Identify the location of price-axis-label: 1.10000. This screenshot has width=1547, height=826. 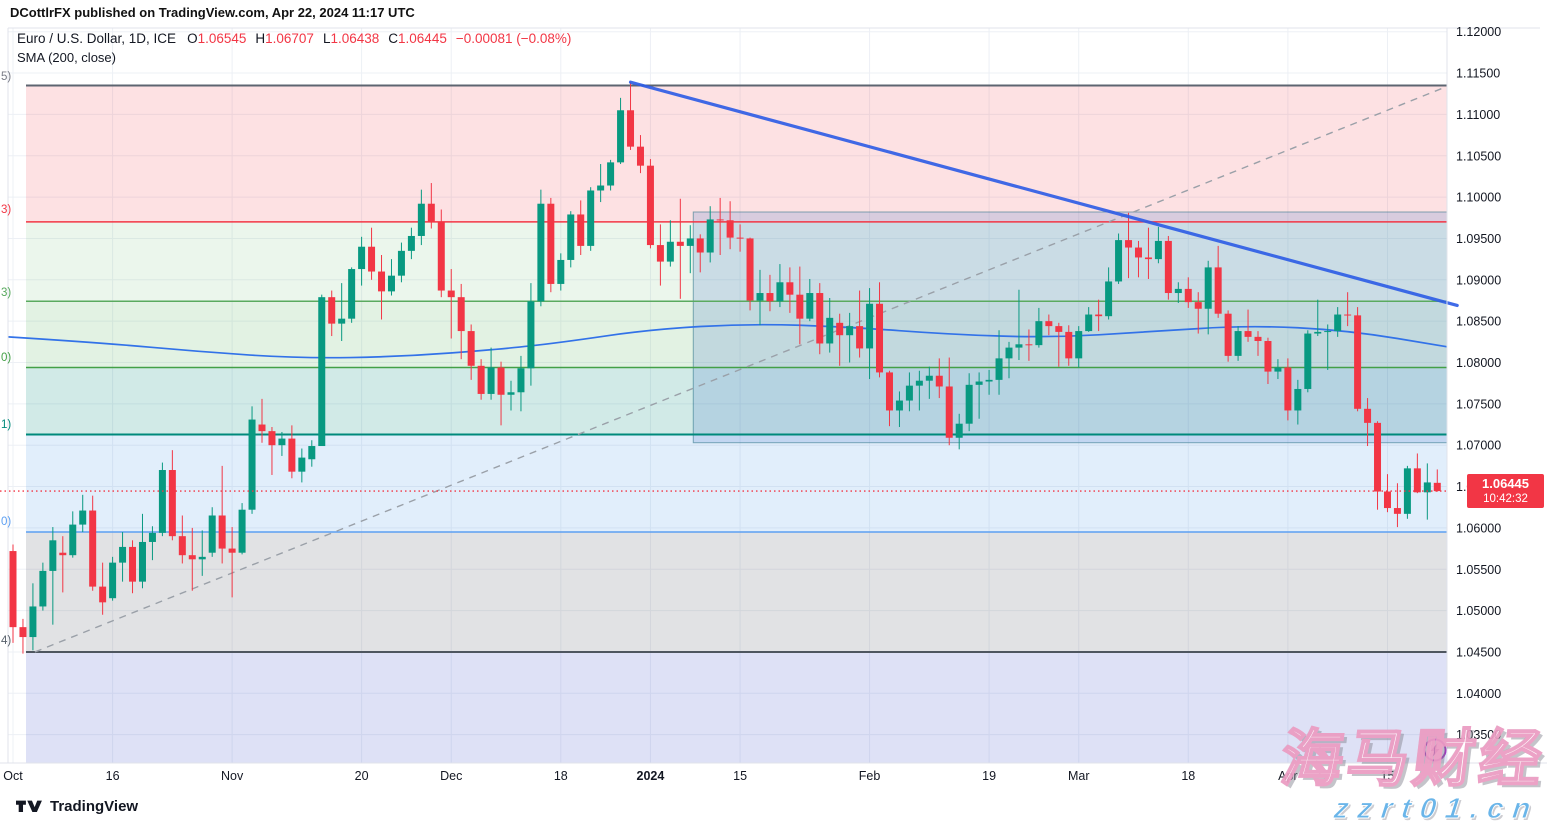
(1478, 198).